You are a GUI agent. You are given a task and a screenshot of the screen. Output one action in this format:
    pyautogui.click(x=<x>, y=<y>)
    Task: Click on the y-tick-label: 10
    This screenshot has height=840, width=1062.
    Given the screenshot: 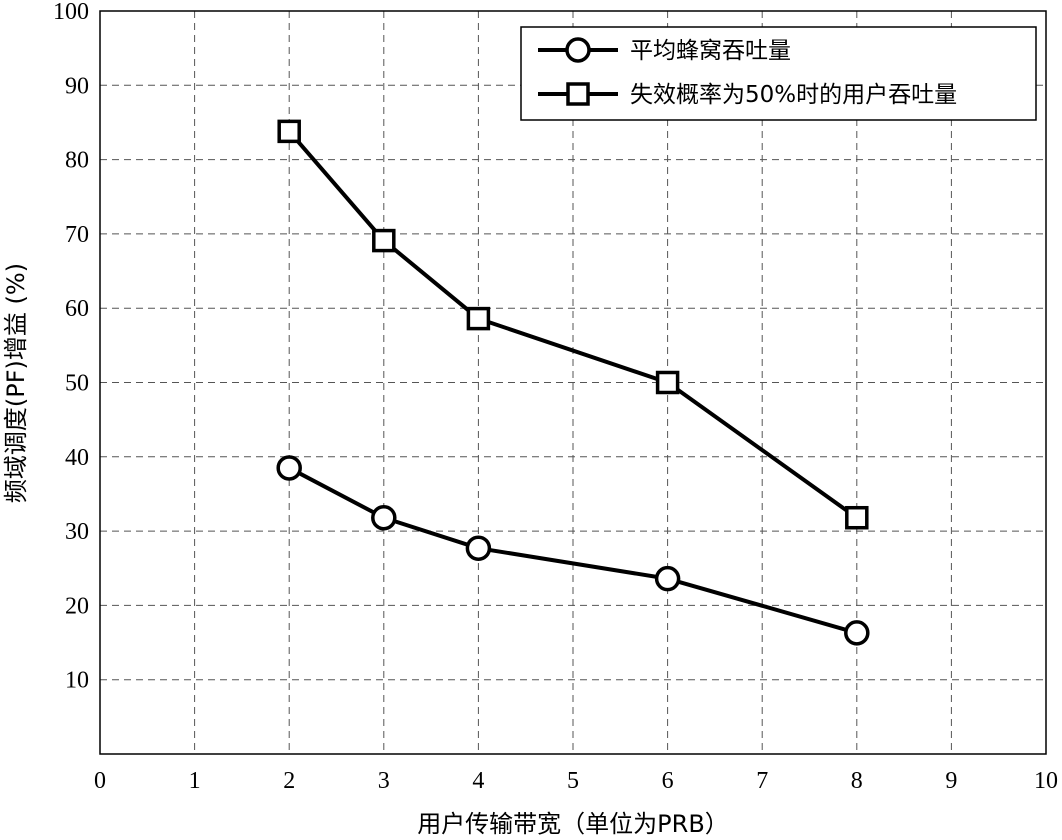 What is the action you would take?
    pyautogui.click(x=77, y=681)
    